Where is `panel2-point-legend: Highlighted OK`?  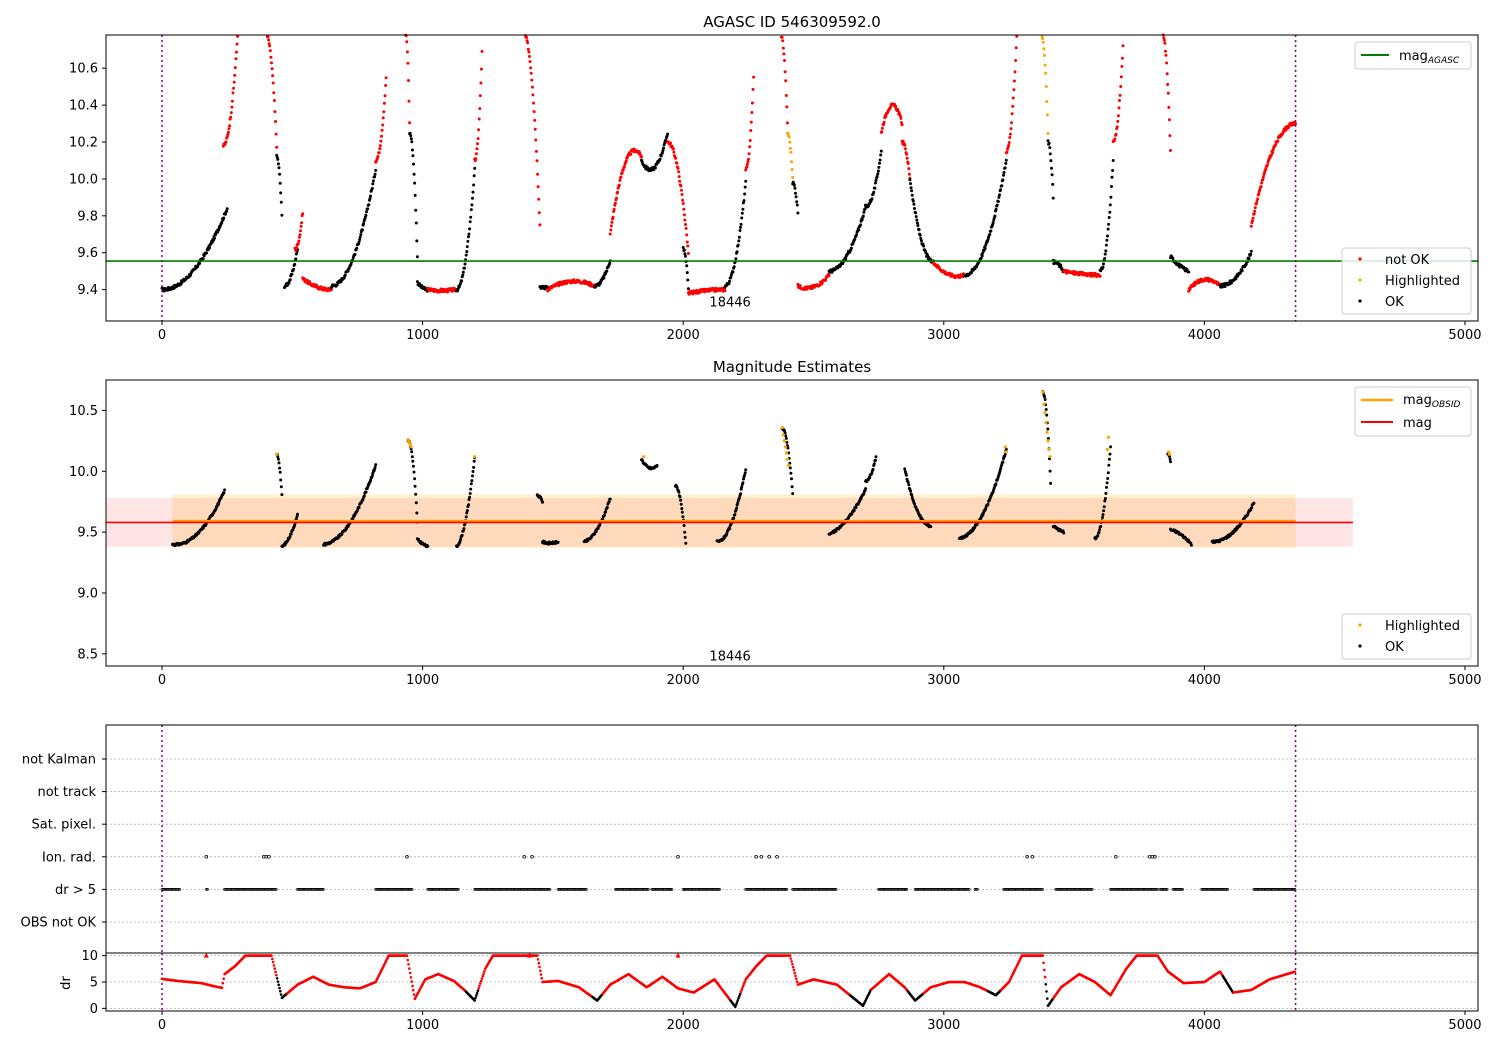 panel2-point-legend: Highlighted OK is located at coordinates (1406, 636).